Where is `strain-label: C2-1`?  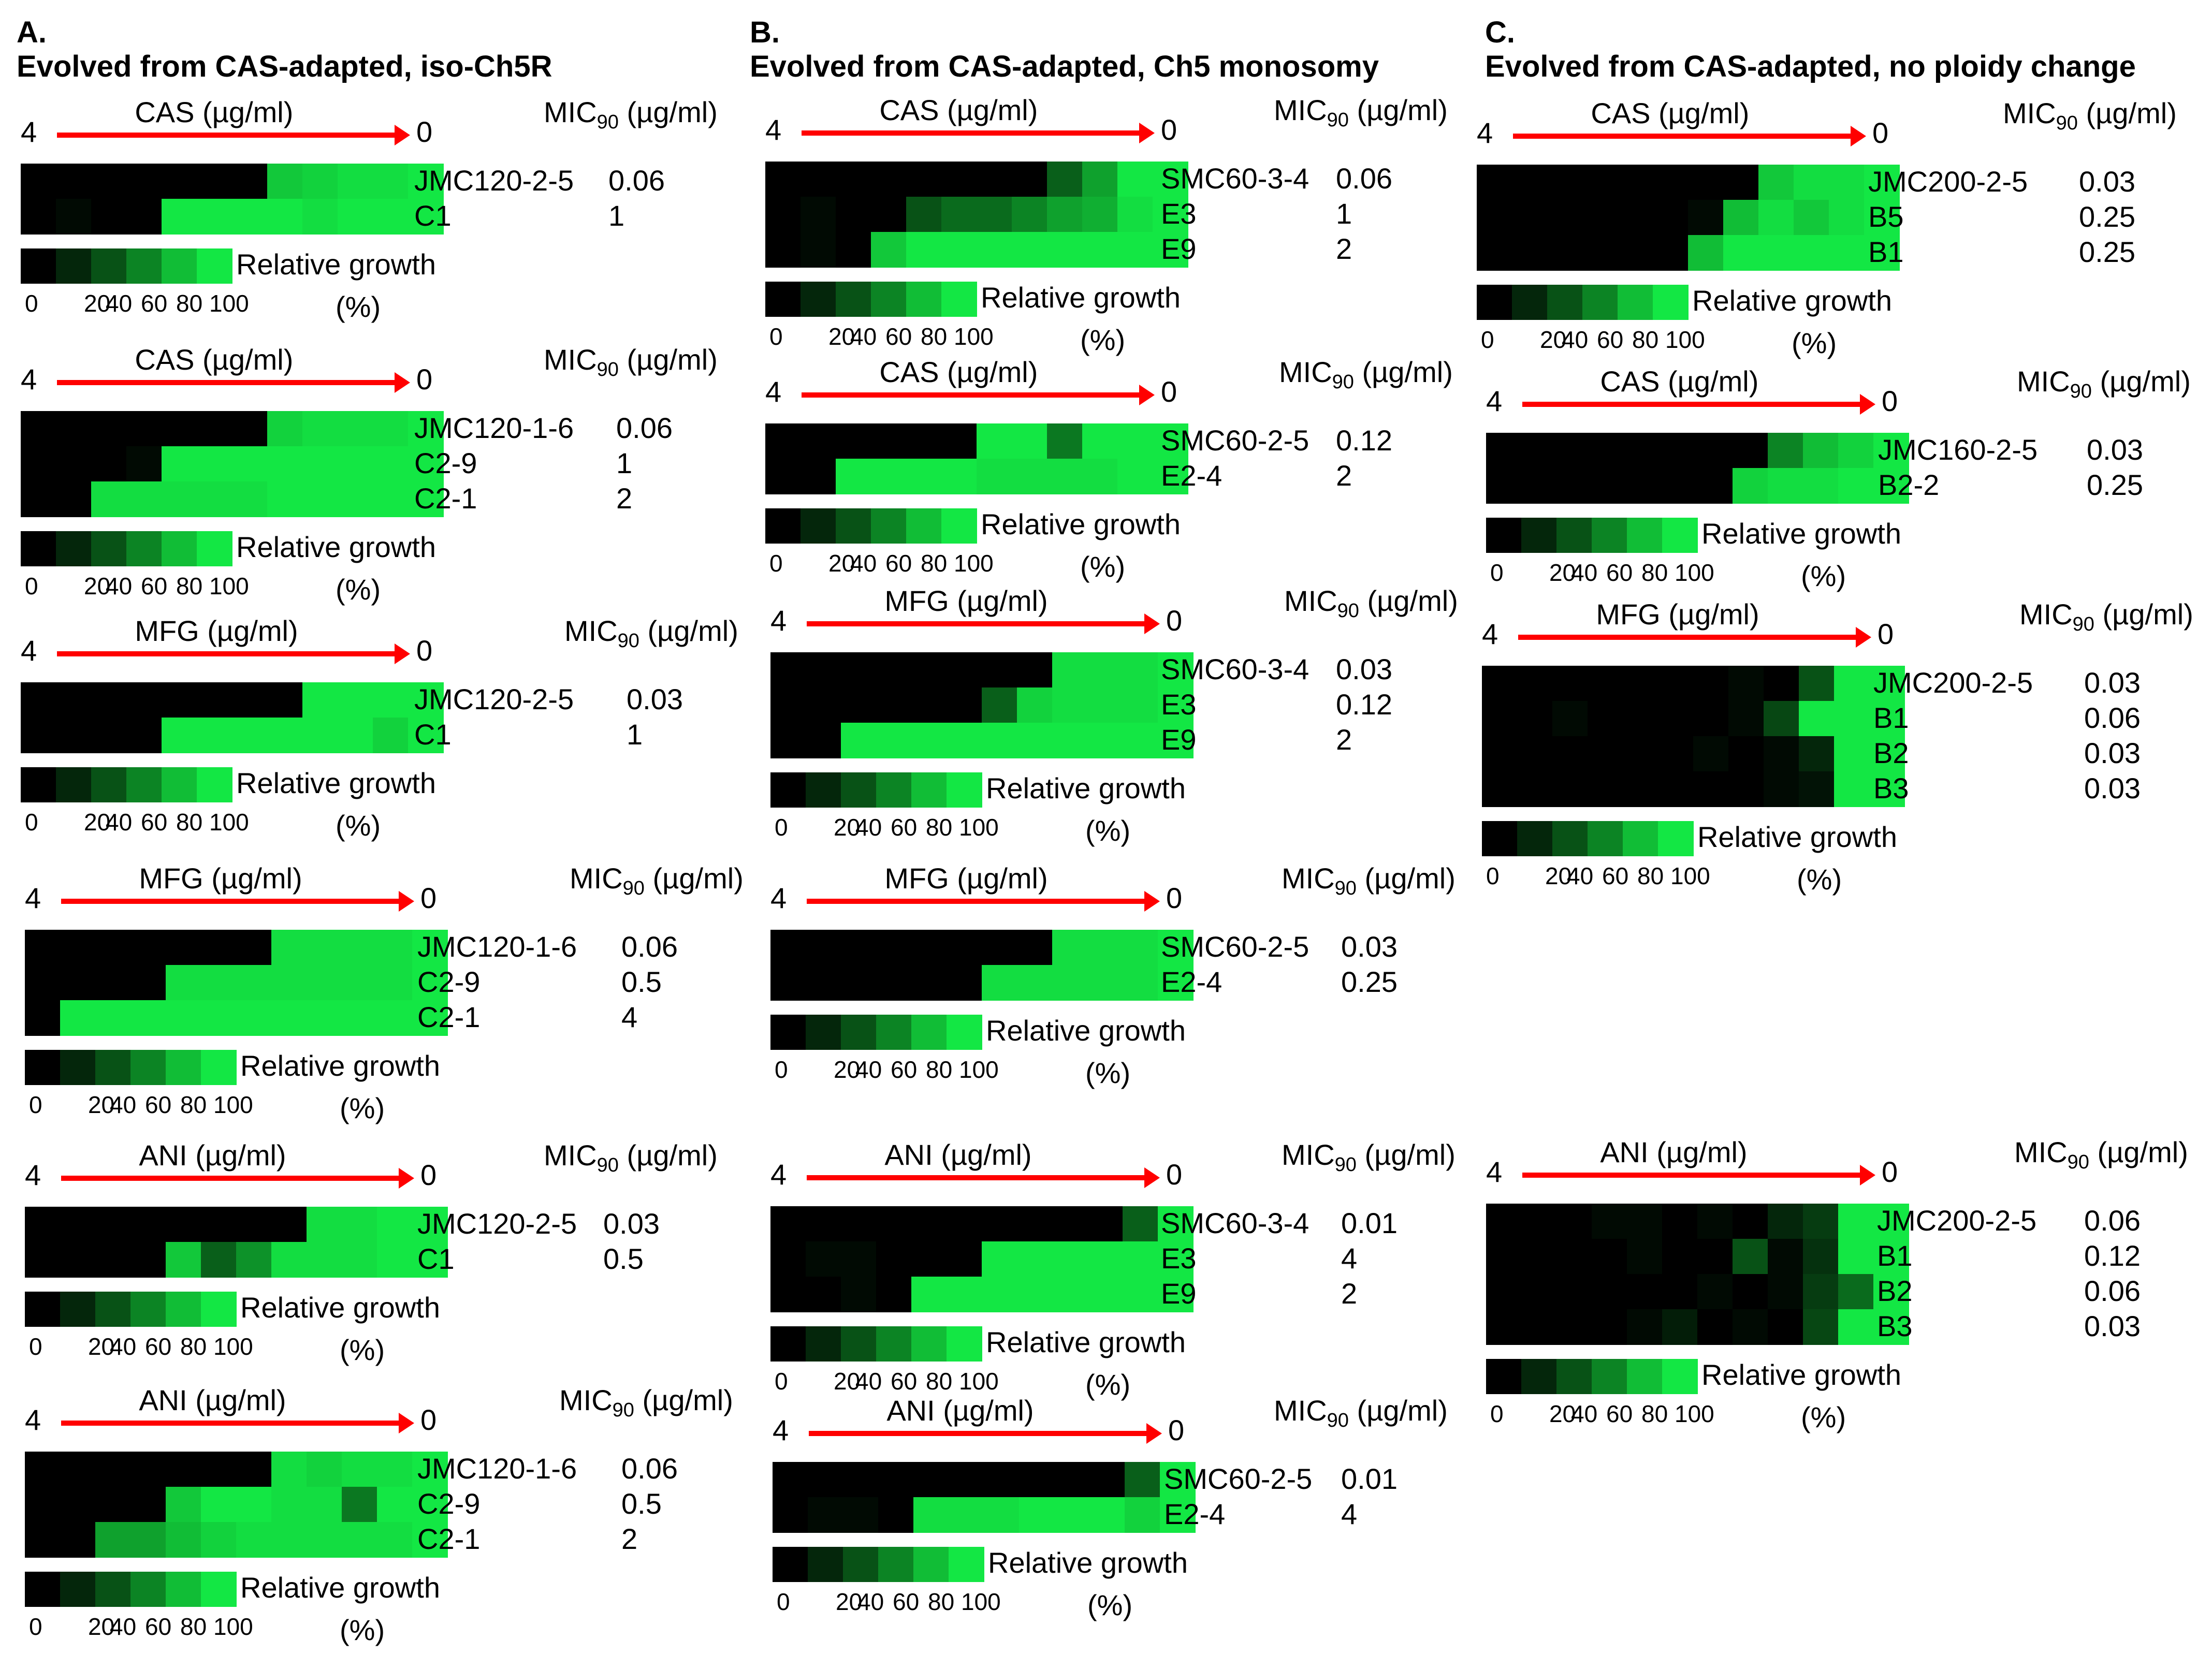
strain-label: C2-1 is located at coordinates (445, 498).